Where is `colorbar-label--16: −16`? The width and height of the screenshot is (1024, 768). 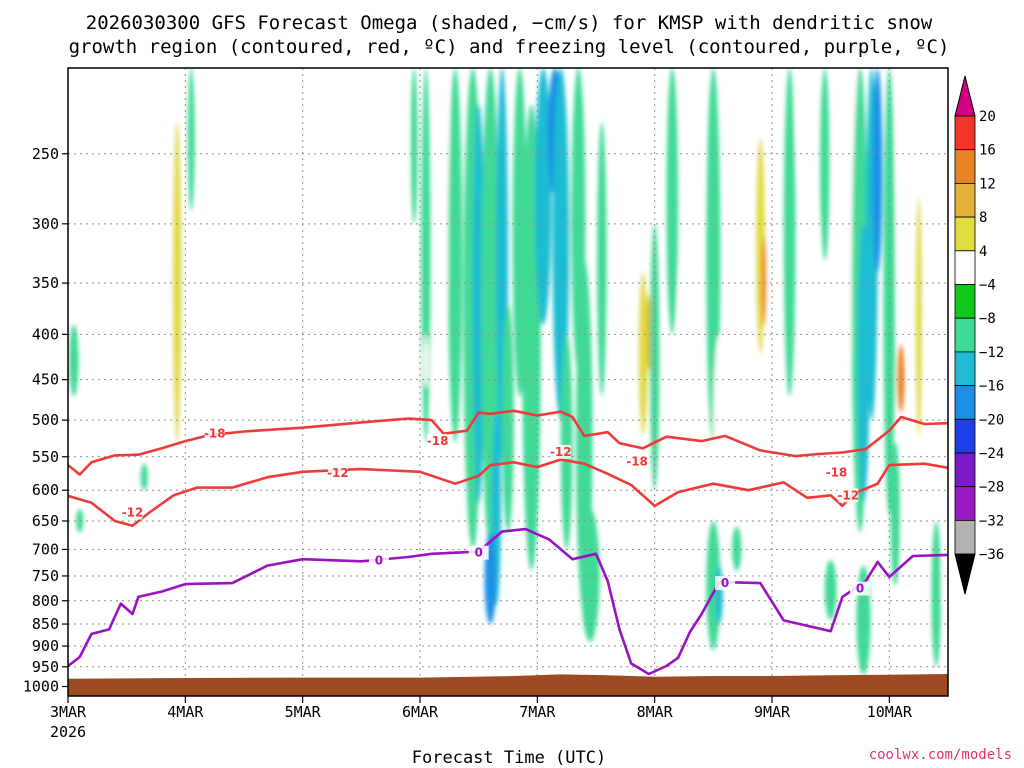 colorbar-label--16: −16 is located at coordinates (991, 387).